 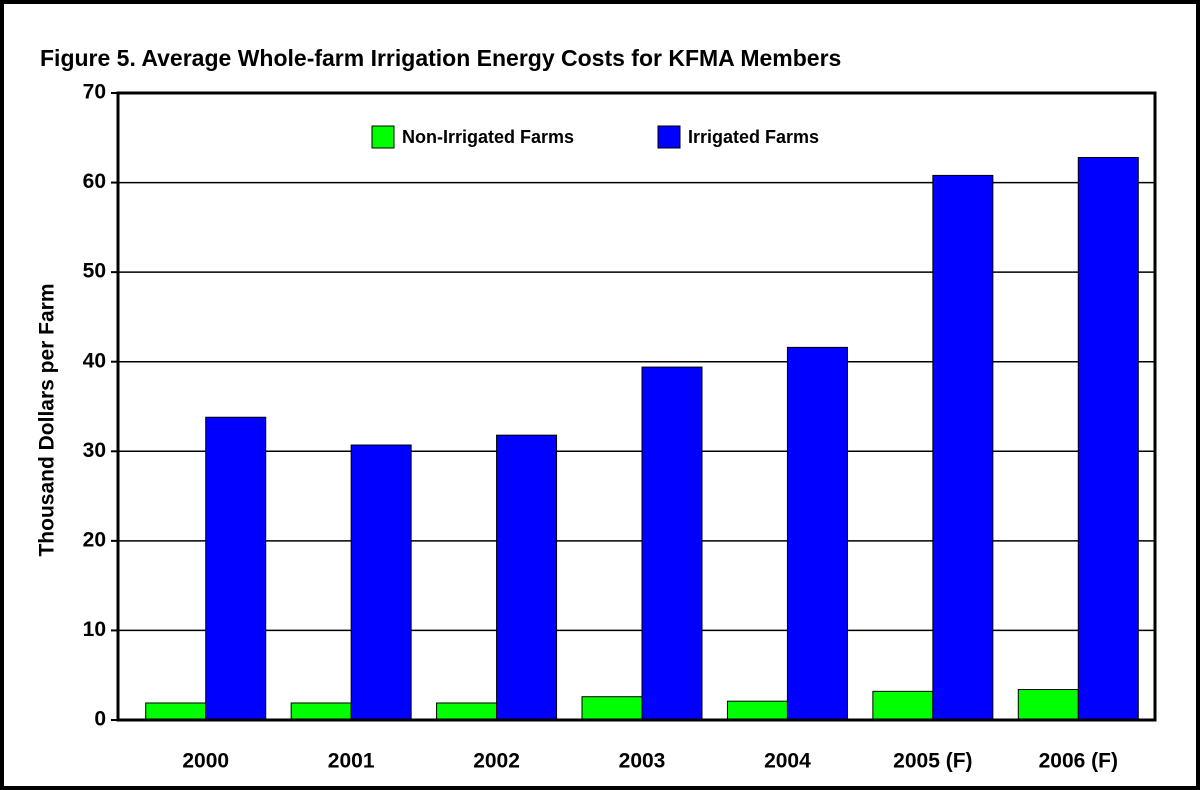 What do you see at coordinates (94, 450) in the screenshot?
I see `y-tick-label: 30` at bounding box center [94, 450].